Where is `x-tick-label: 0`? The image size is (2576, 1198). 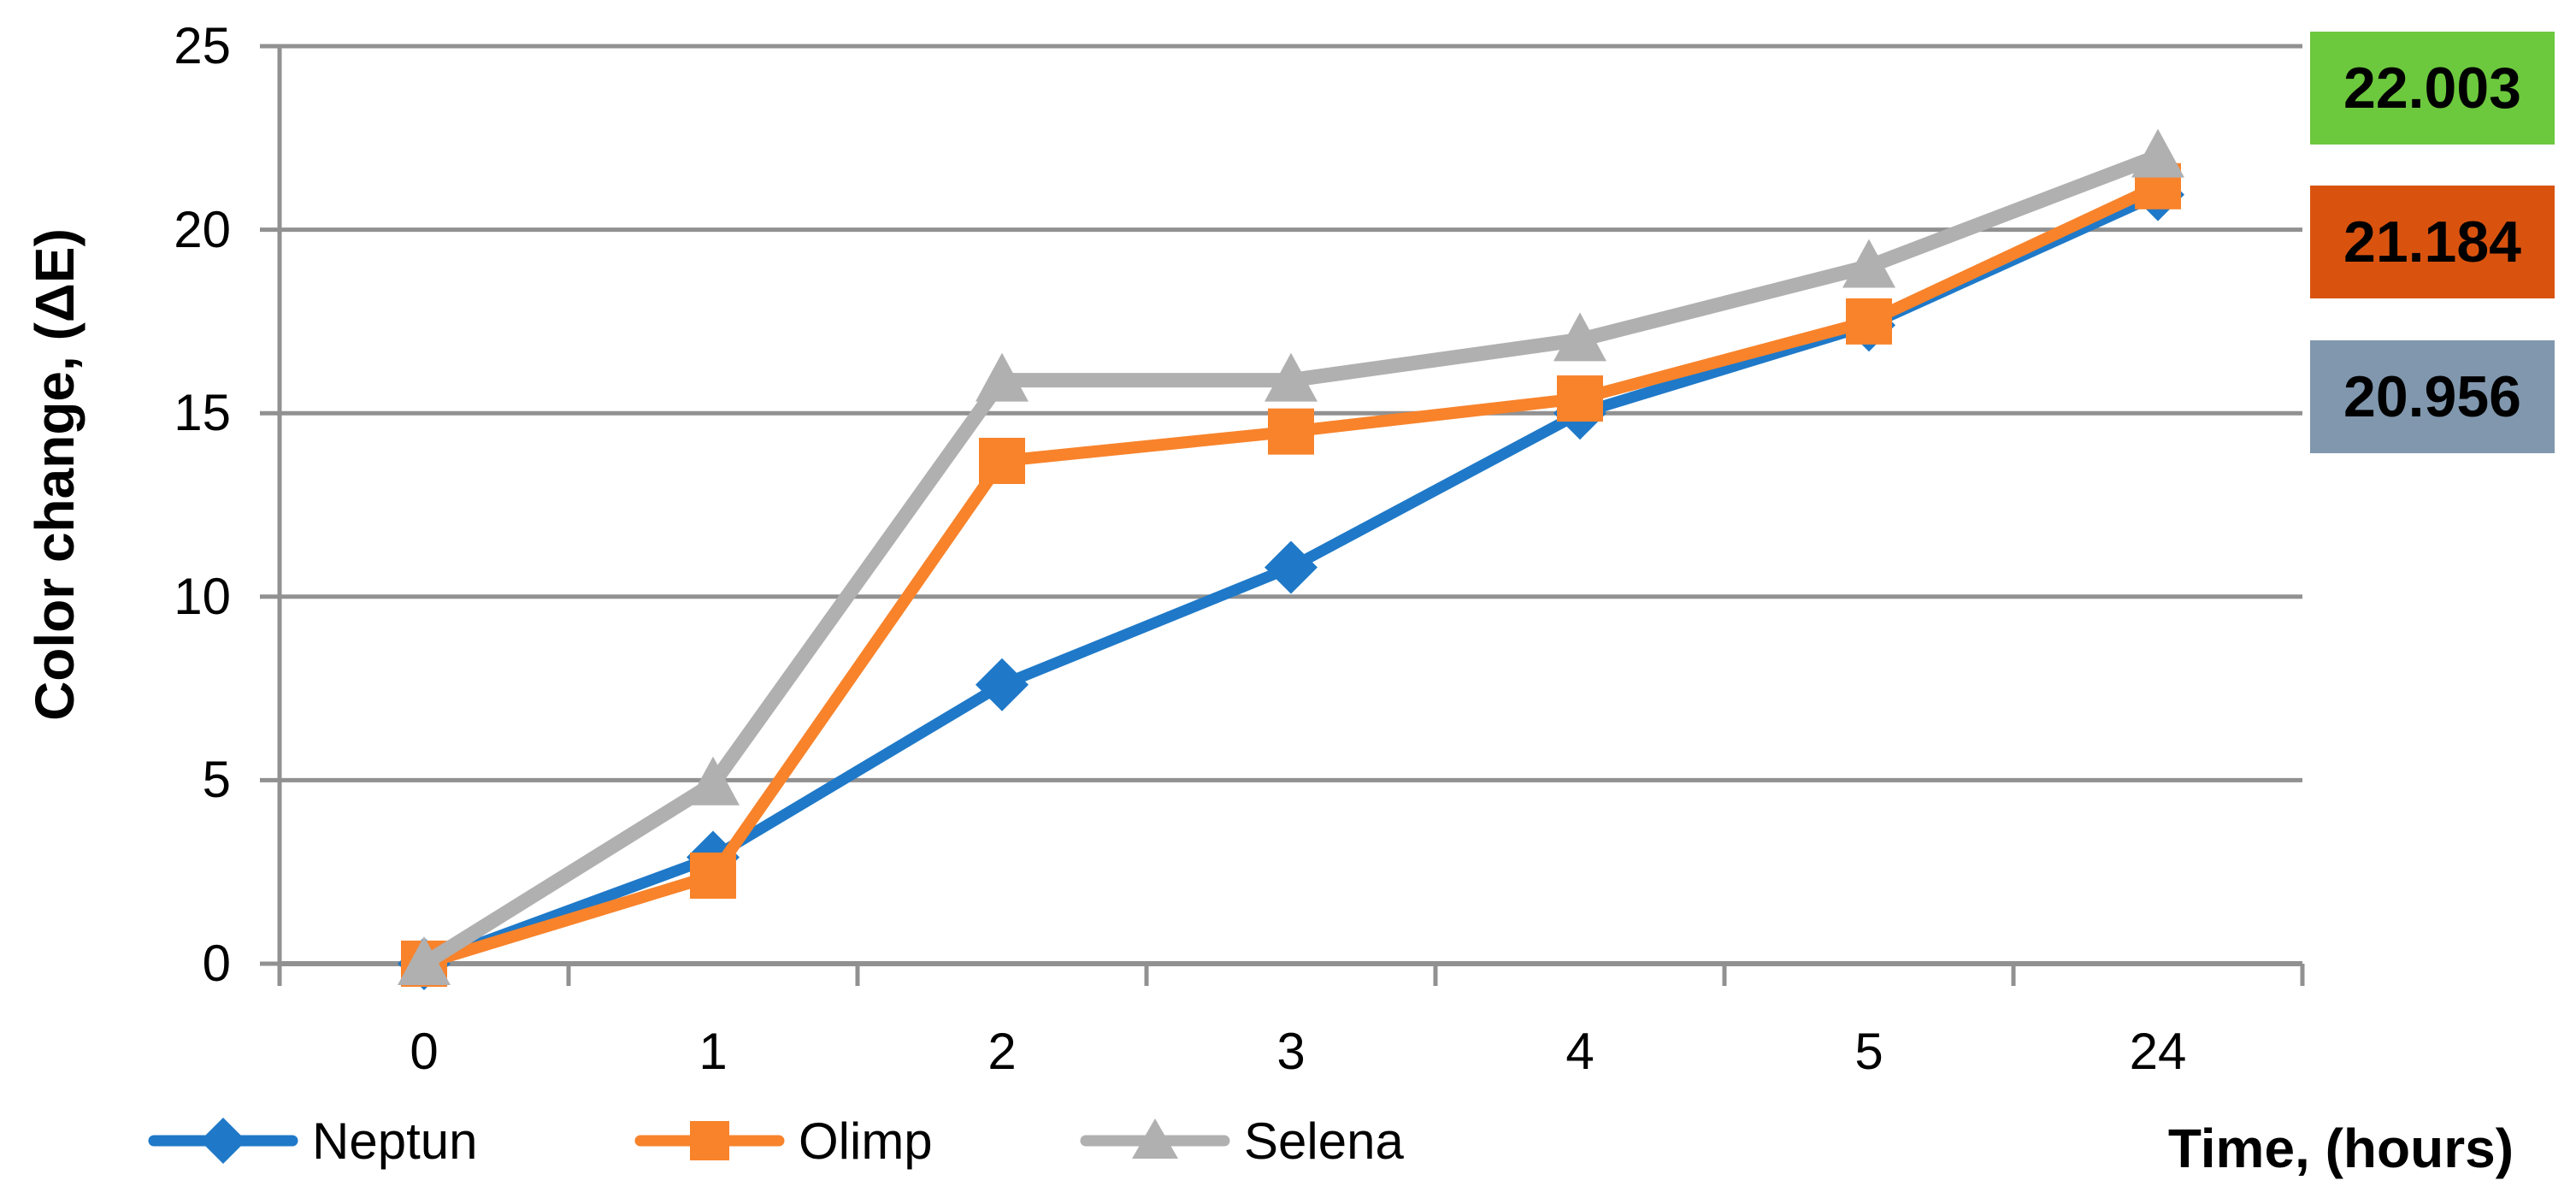
x-tick-label: 0 is located at coordinates (424, 1051).